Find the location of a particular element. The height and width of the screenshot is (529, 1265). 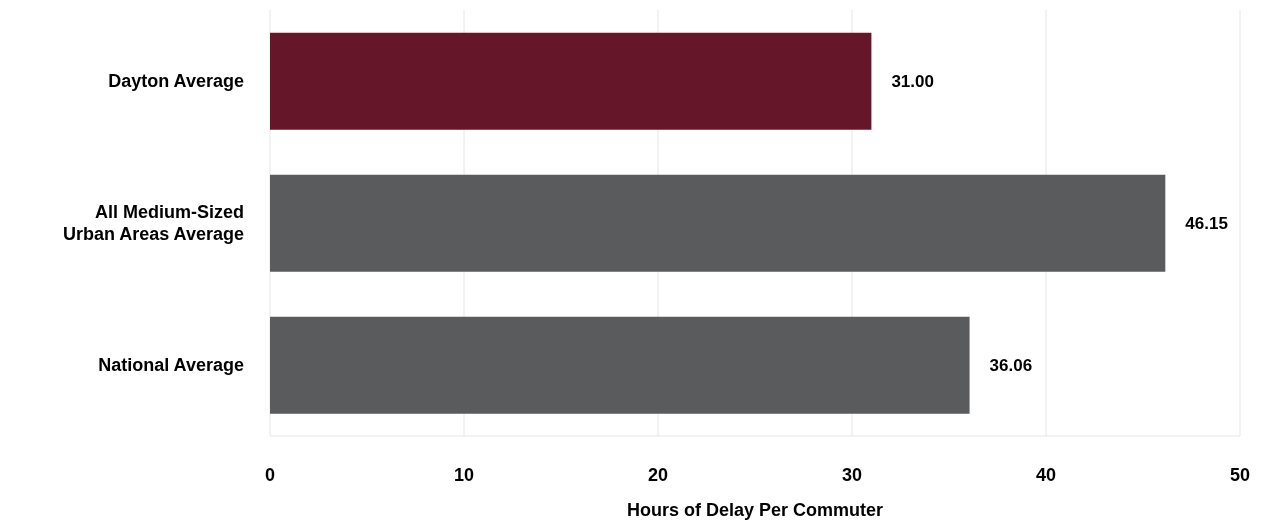

y-tick-label: All Medium-Sized Urban Areas Average is located at coordinates (153, 223).